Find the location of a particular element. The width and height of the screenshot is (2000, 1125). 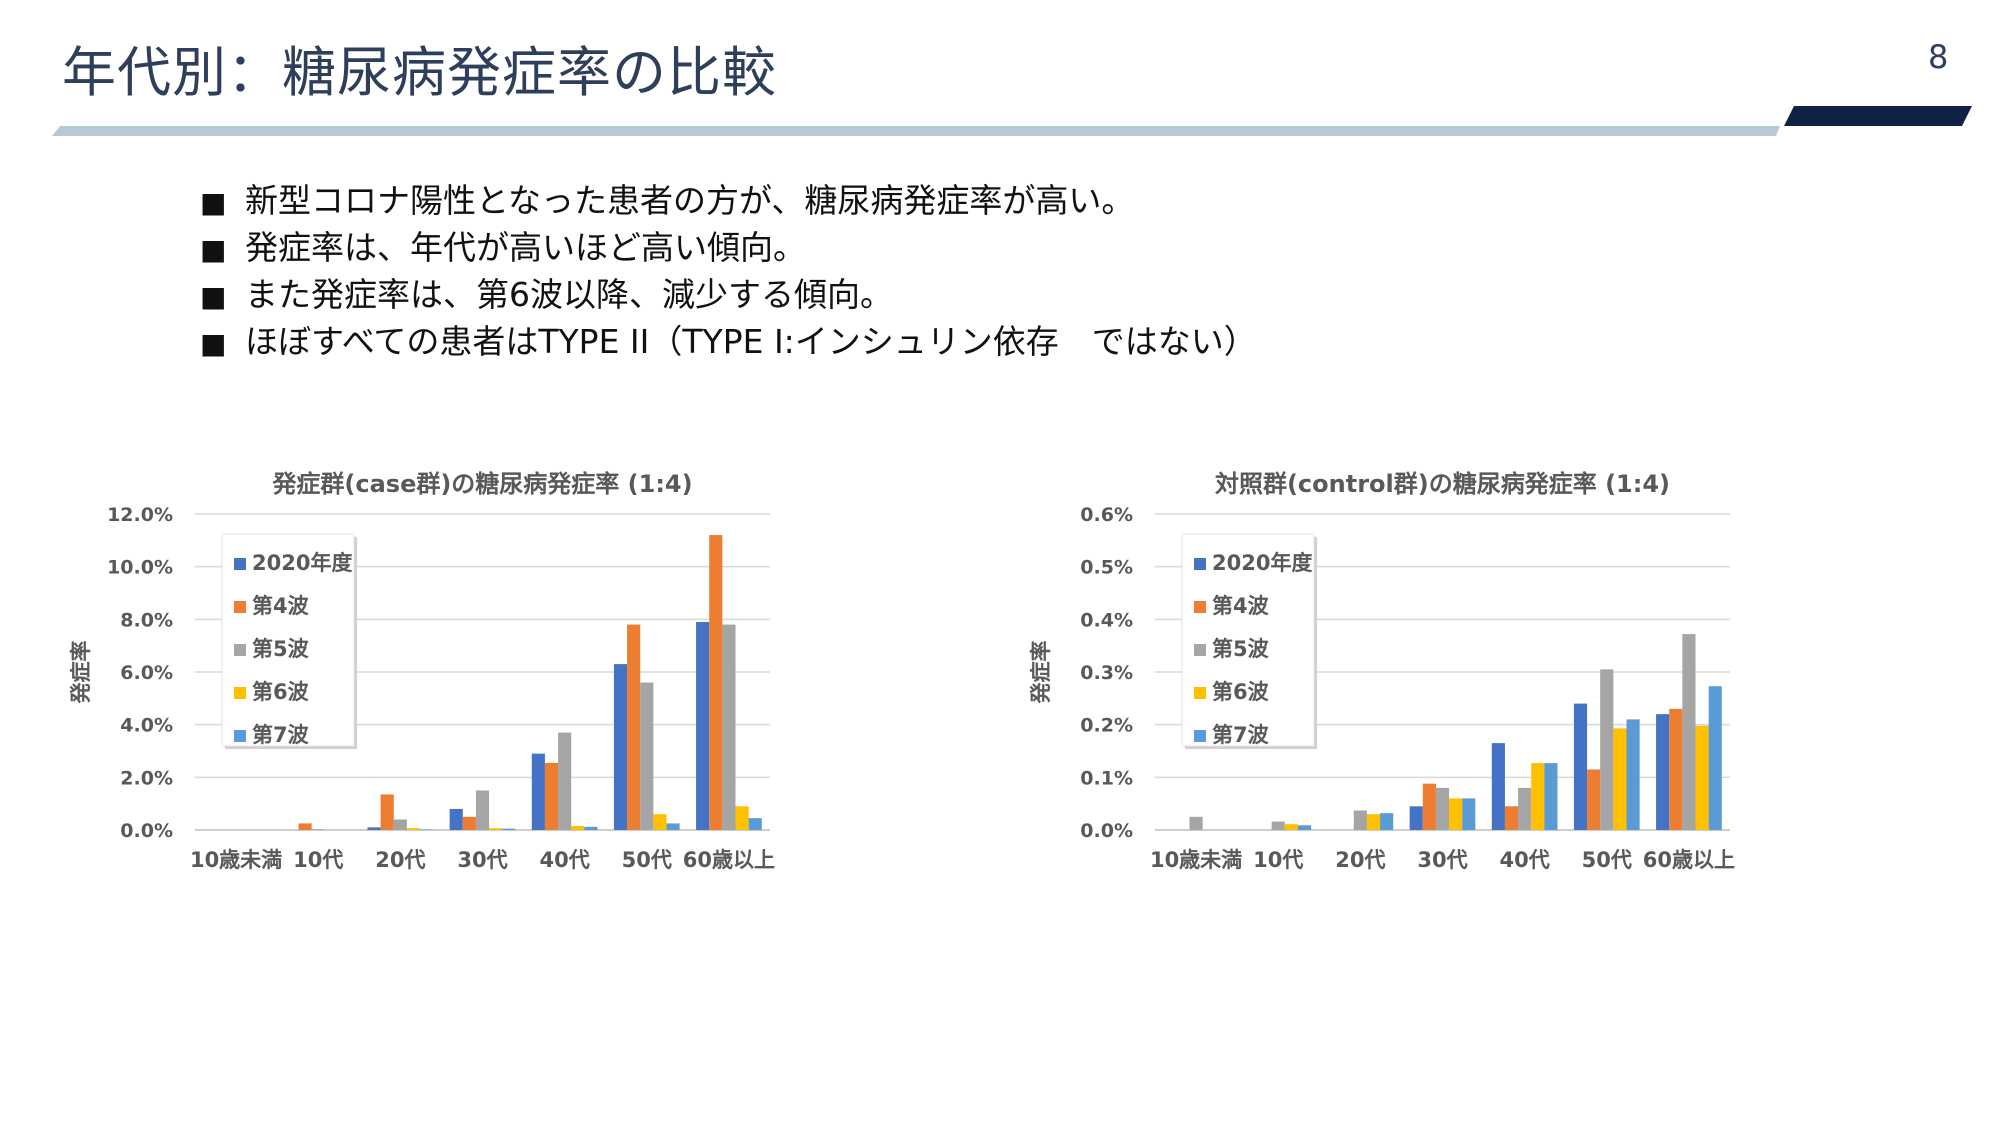

legend-label: 第5波 is located at coordinates (1241, 649).